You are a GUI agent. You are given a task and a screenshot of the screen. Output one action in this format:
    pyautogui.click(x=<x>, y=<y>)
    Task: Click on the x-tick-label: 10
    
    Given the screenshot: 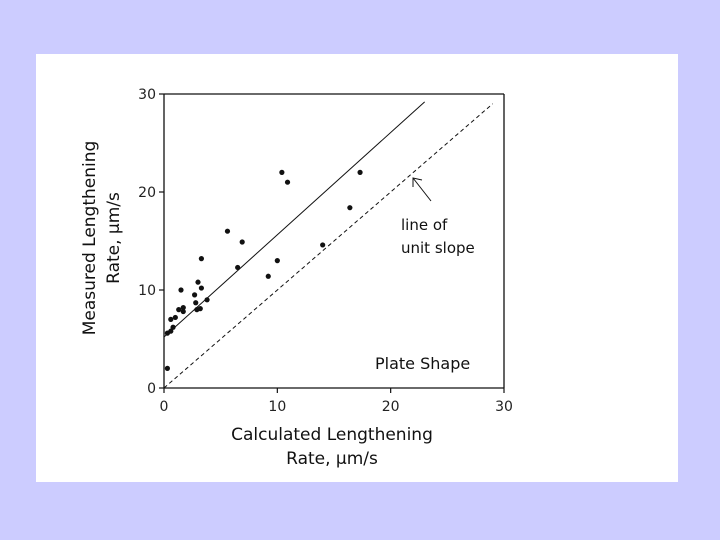 What is the action you would take?
    pyautogui.click(x=277, y=407)
    